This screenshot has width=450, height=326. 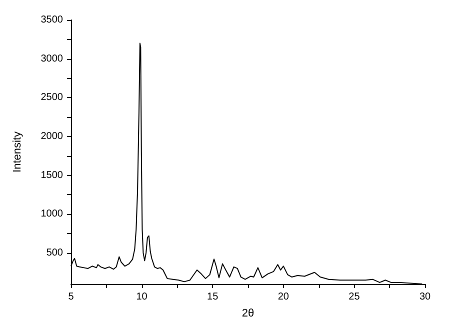 I want to click on x-tick-label: 30, so click(x=425, y=297).